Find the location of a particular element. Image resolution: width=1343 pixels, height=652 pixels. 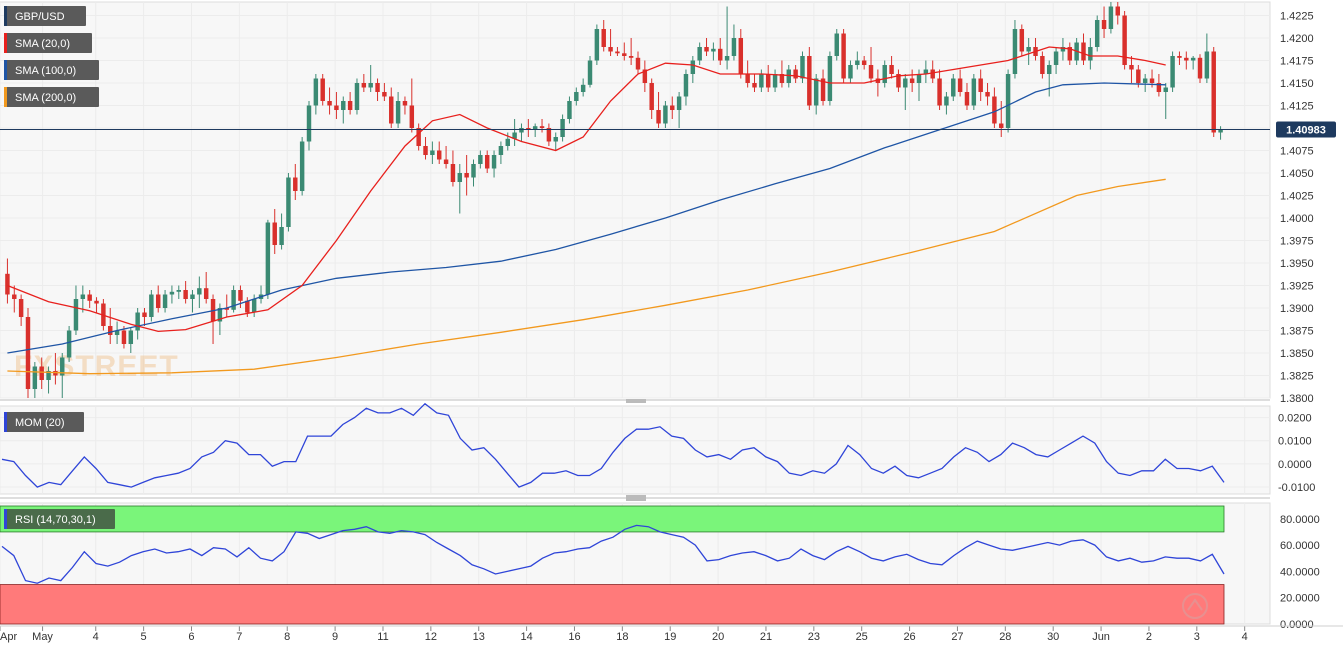

mom-legend-swatch is located at coordinates (5, 422).